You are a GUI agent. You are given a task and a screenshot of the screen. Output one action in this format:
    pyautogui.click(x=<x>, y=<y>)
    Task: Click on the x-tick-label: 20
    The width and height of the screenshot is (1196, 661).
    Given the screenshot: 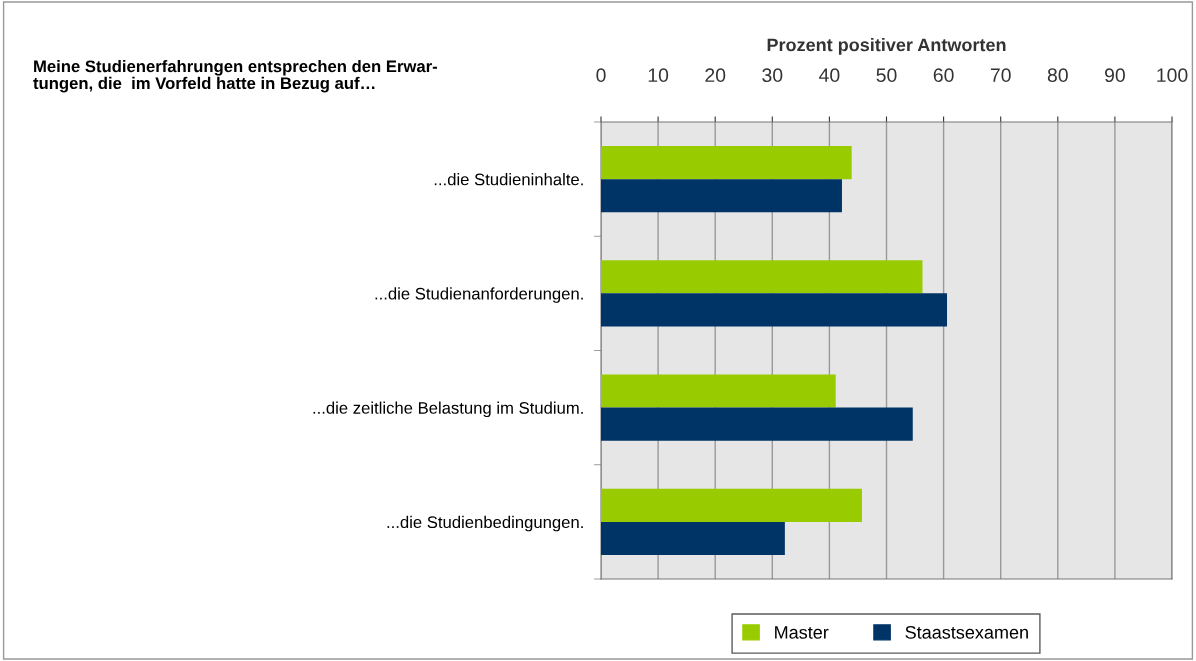 What is the action you would take?
    pyautogui.click(x=715, y=75)
    